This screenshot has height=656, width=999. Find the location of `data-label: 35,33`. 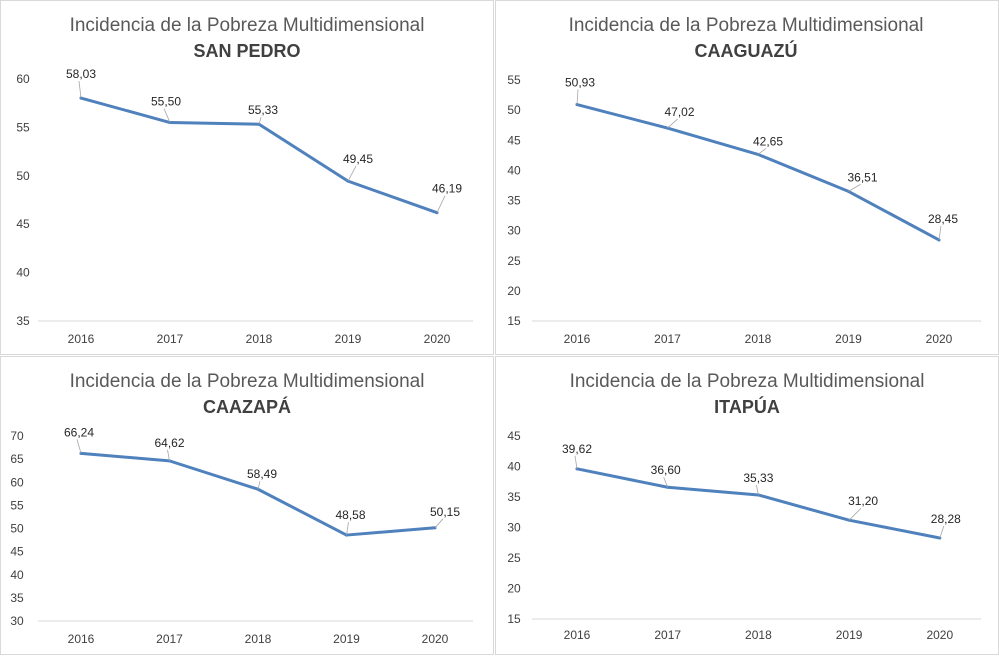

data-label: 35,33 is located at coordinates (758, 478).